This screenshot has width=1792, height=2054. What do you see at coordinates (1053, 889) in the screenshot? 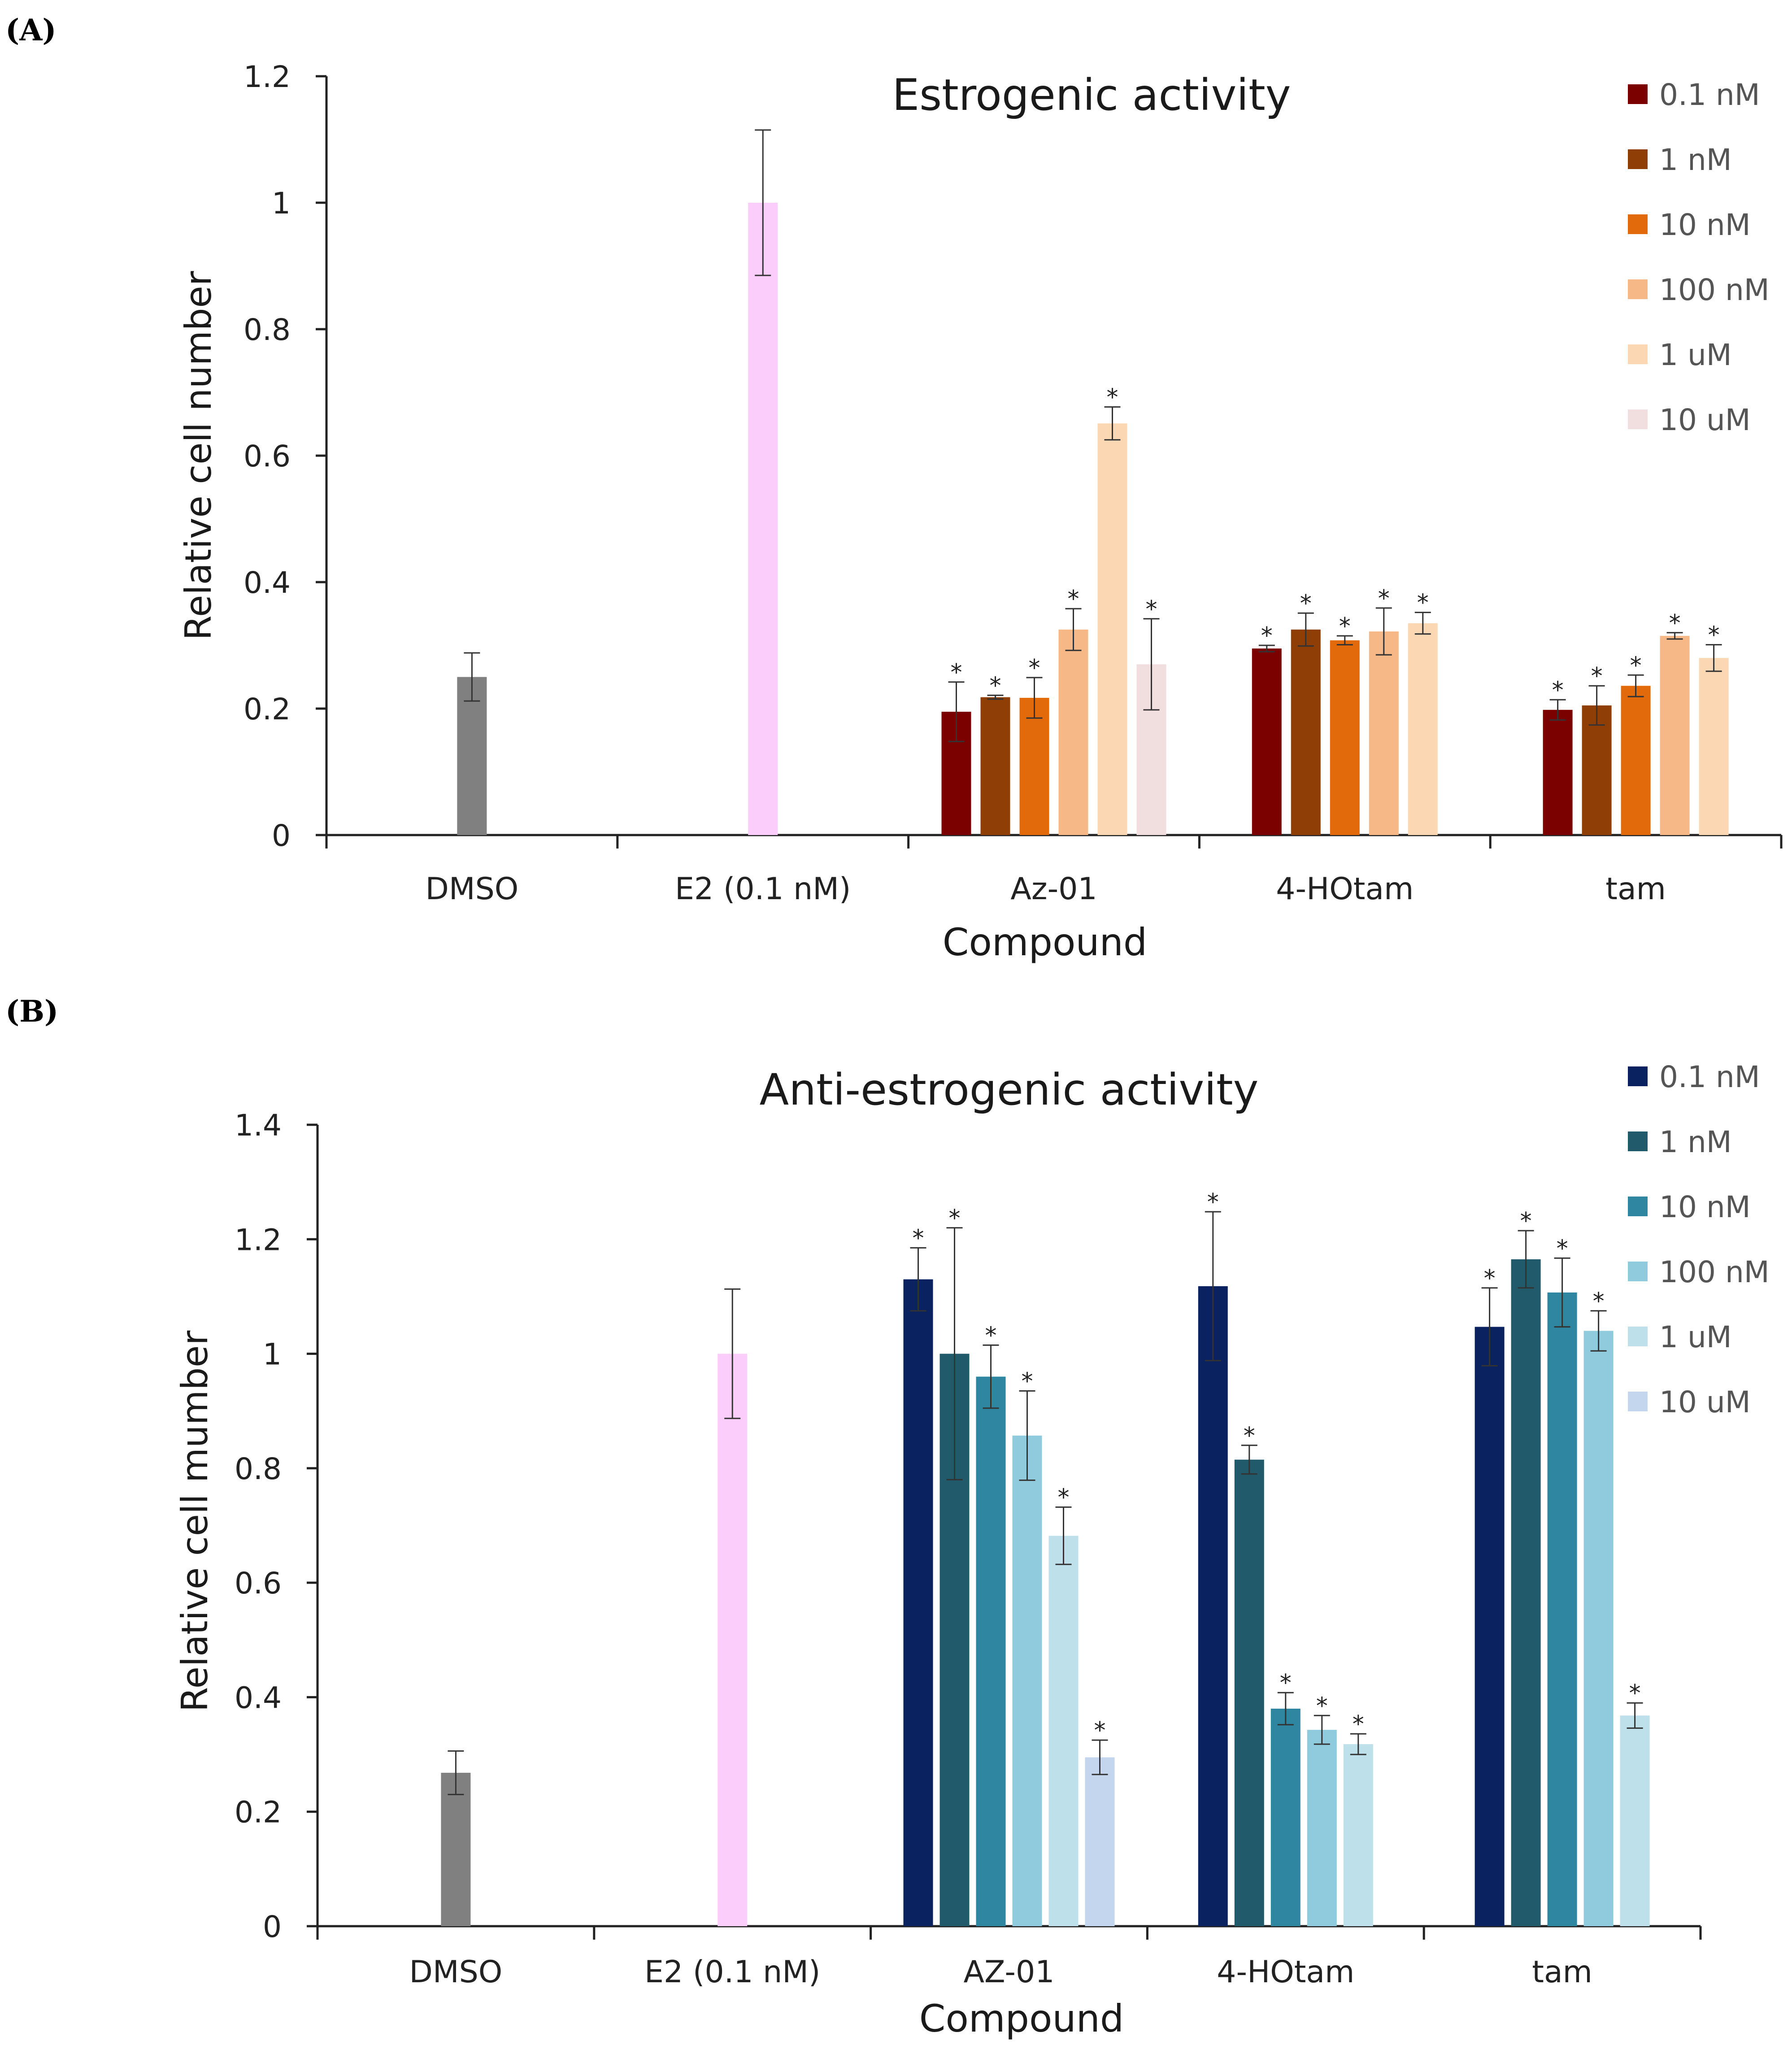
I see `category-label: Az-01` at bounding box center [1053, 889].